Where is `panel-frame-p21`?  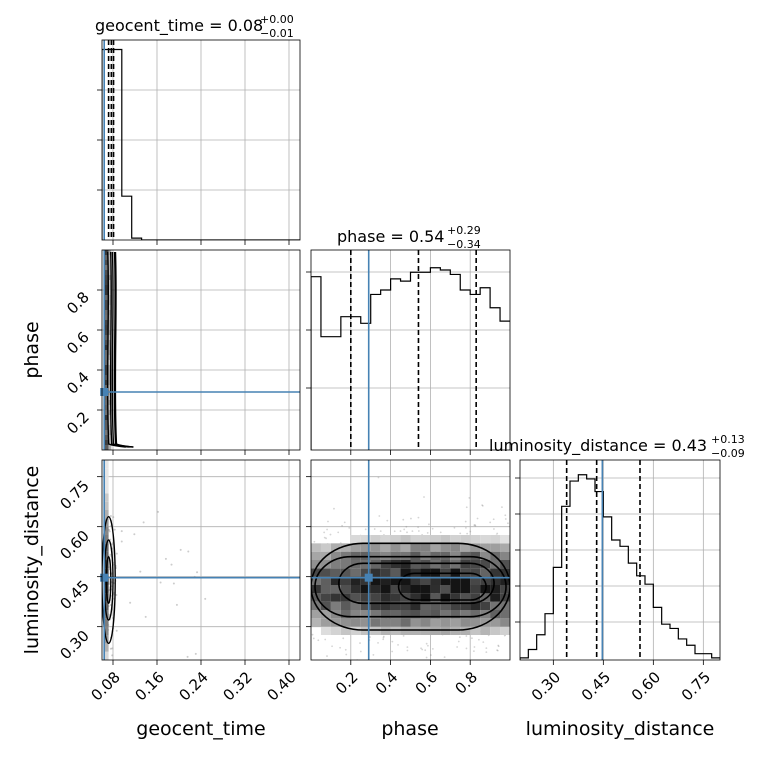
panel-frame-p21 is located at coordinates (410, 560).